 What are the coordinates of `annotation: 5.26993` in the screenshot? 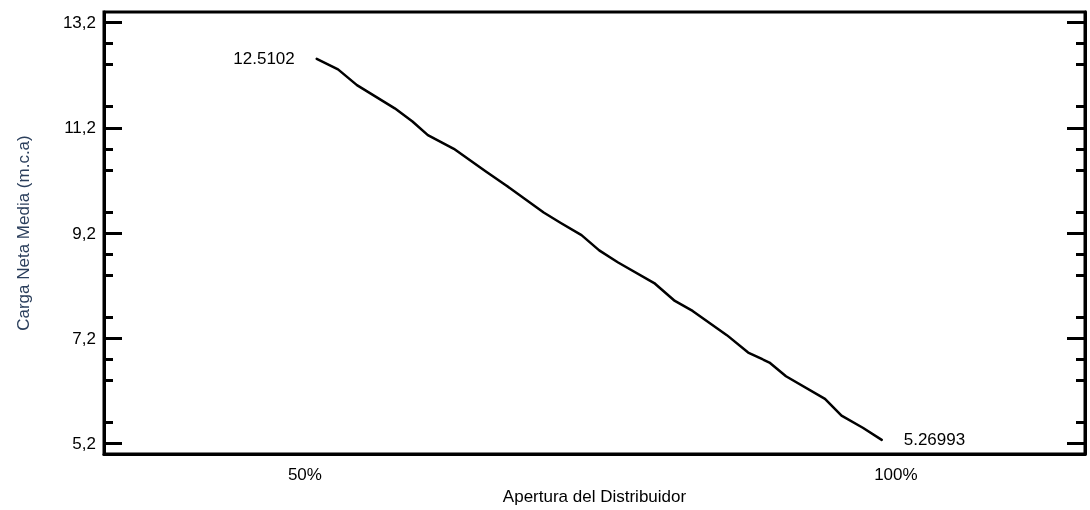 It's located at (934, 440).